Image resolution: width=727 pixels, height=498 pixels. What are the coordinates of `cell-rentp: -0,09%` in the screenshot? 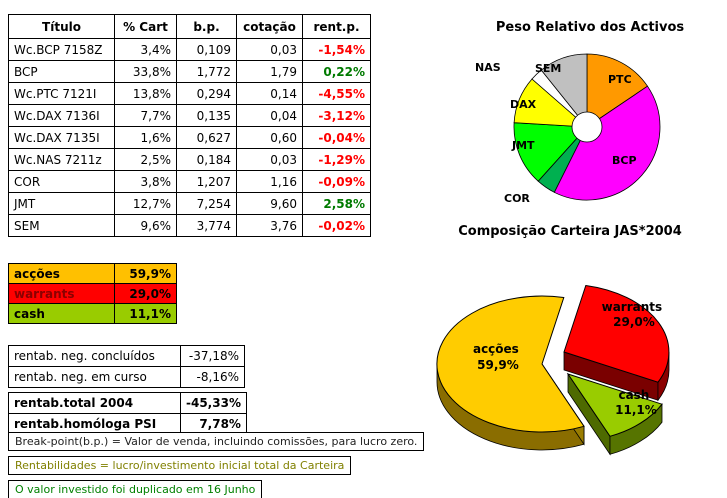 It's located at (336, 181).